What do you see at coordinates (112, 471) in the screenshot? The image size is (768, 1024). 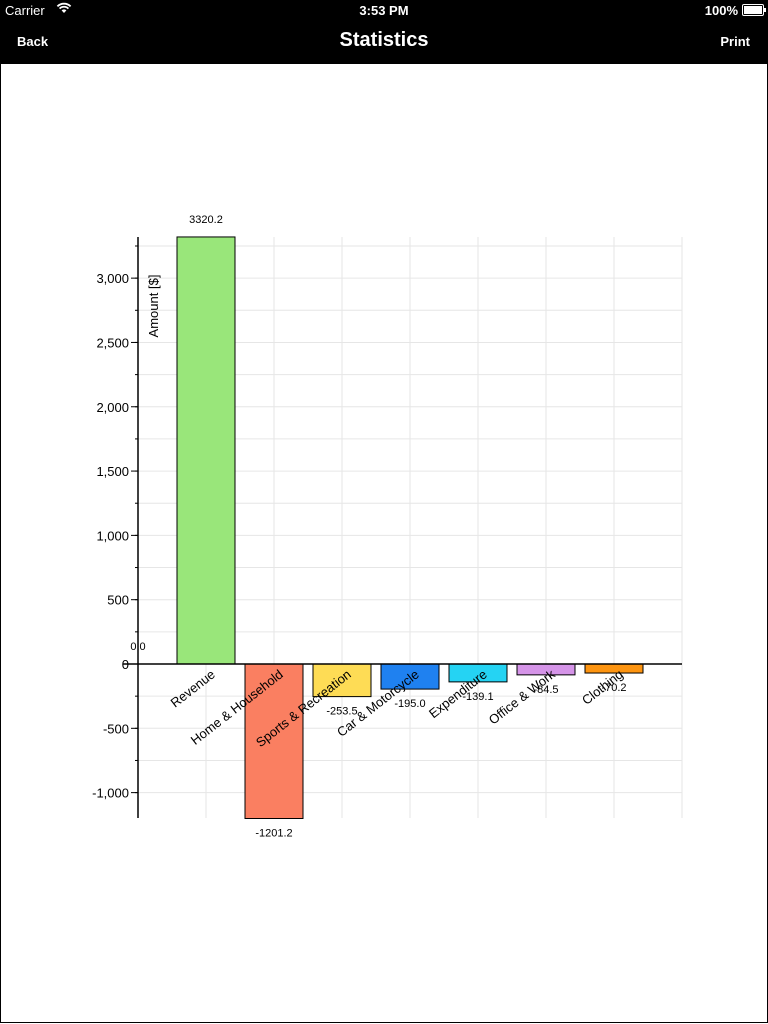 I see `y-tick-label: 1,500` at bounding box center [112, 471].